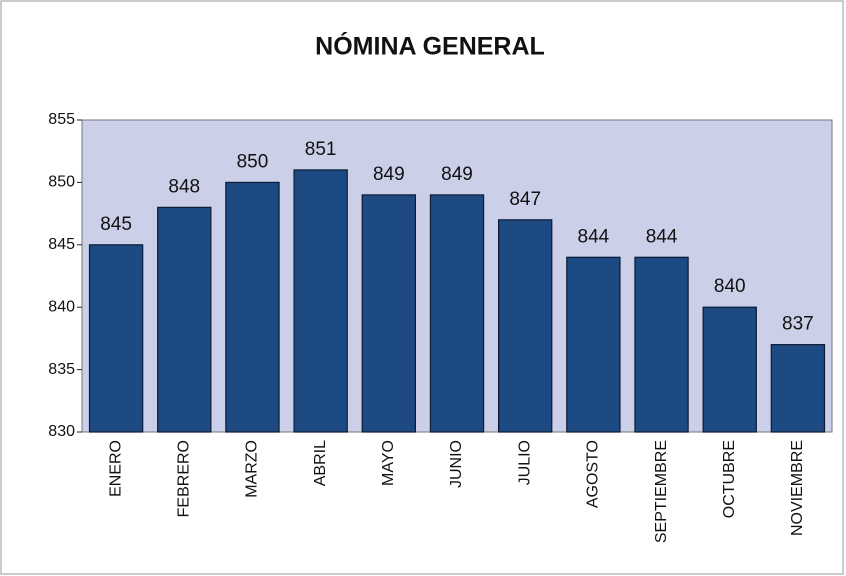 This screenshot has width=846, height=576. I want to click on x-tick-label: OCTUBRE, so click(729, 479).